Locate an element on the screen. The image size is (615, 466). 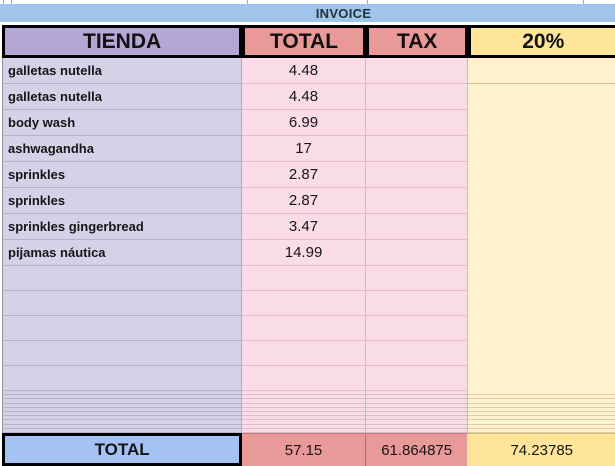
item-name-cell: ashwagandha is located at coordinates (122, 149).